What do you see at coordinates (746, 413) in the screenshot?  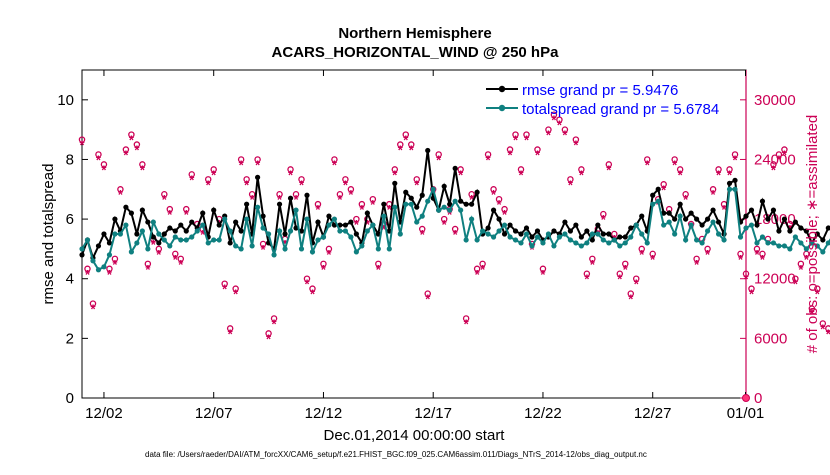 I see `x-tick-label: 01/01` at bounding box center [746, 413].